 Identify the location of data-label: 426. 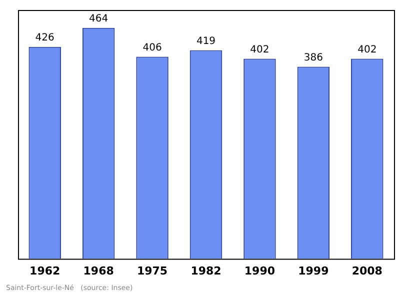
(44, 38).